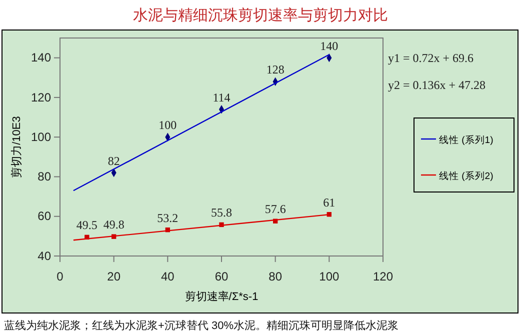 The width and height of the screenshot is (521, 336). What do you see at coordinates (329, 277) in the screenshot?
I see `x-tick-label: 100` at bounding box center [329, 277].